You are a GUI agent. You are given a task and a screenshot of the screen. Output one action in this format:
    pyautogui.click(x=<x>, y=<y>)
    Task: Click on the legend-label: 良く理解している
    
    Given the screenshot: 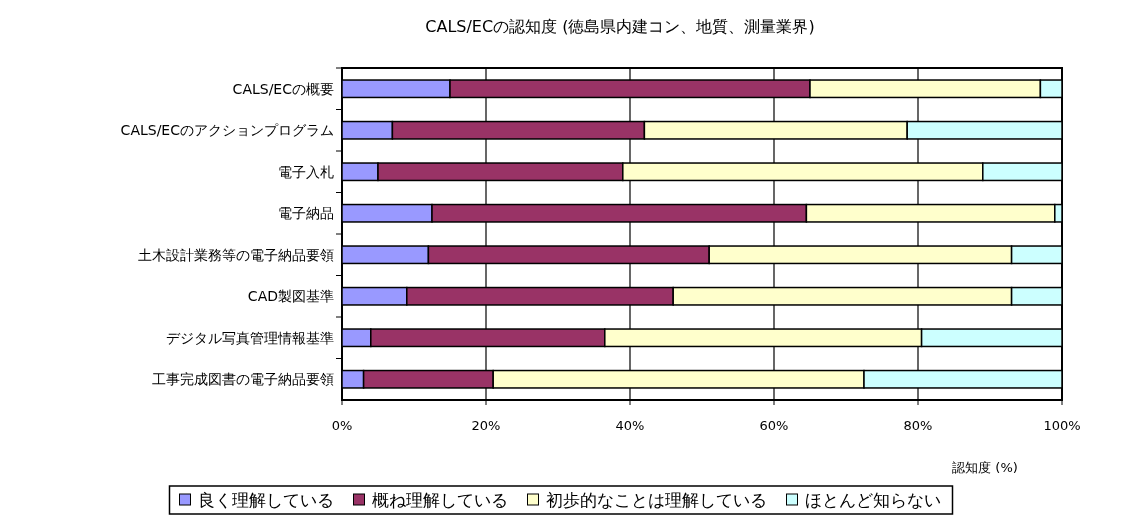 What is the action you would take?
    pyautogui.click(x=265, y=500)
    